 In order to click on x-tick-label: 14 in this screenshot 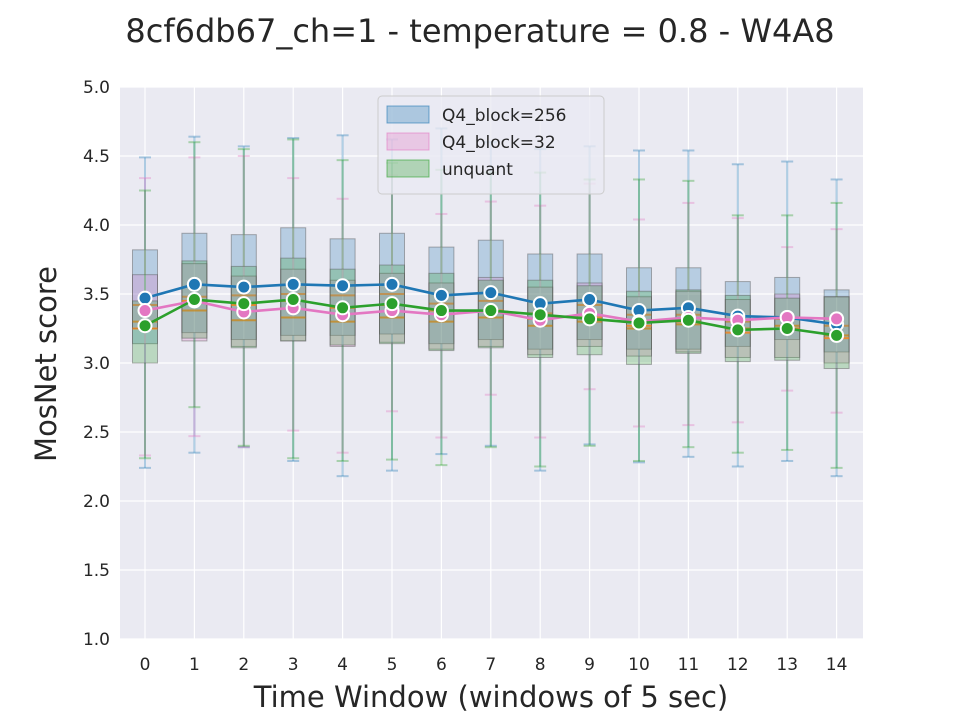, I will do `click(837, 665)`.